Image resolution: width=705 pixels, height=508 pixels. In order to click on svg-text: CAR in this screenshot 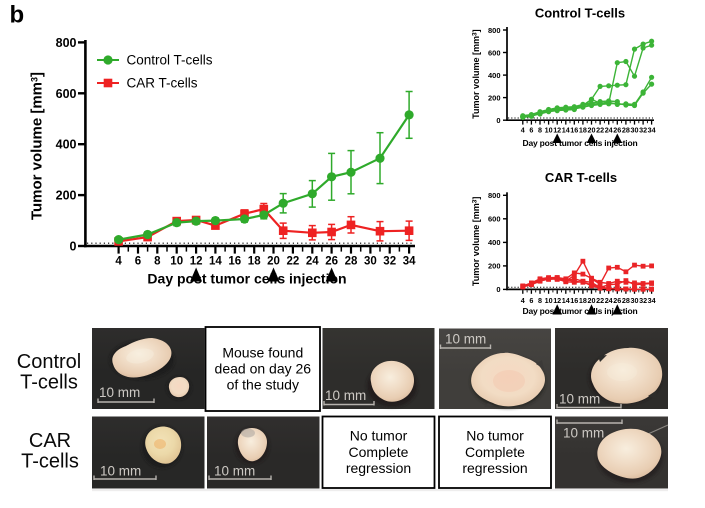, I will do `click(50, 441)`.